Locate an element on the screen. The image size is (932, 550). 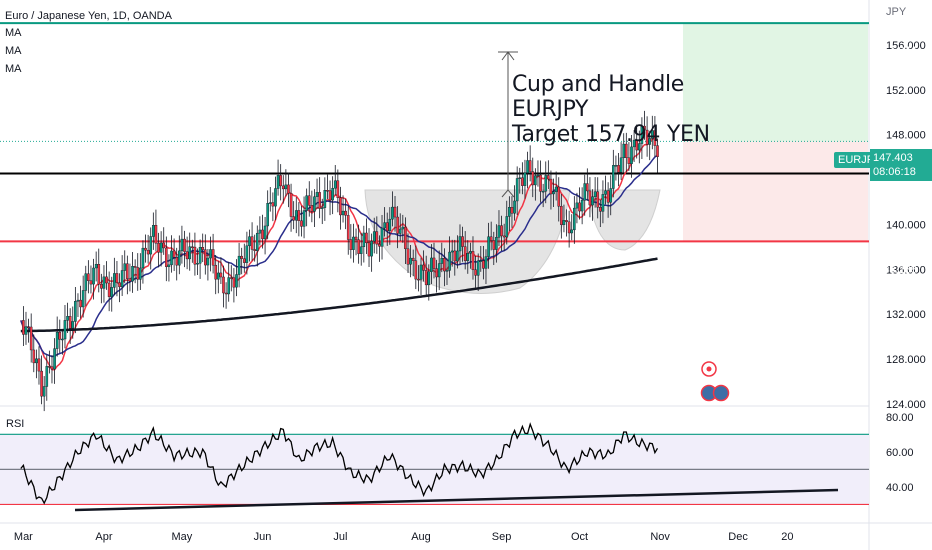
rsi-levels is located at coordinates (434, 469).